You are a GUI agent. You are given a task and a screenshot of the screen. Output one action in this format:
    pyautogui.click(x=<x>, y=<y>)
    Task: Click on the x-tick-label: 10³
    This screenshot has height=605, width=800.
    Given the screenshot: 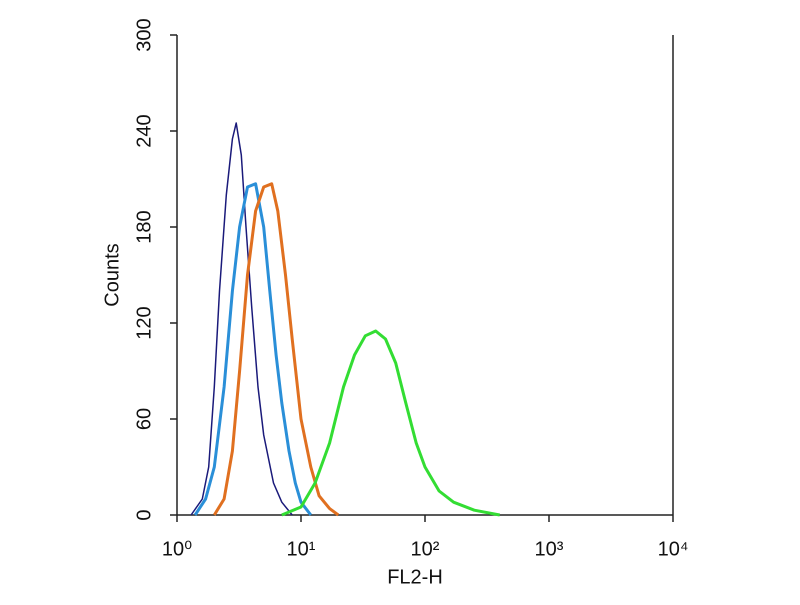 What is the action you would take?
    pyautogui.click(x=549, y=549)
    